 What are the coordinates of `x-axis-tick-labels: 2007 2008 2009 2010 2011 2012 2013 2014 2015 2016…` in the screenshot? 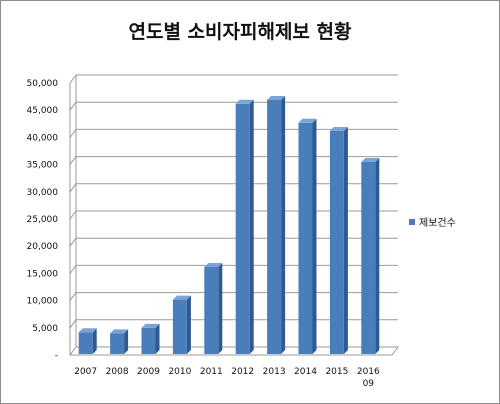 It's located at (227, 378).